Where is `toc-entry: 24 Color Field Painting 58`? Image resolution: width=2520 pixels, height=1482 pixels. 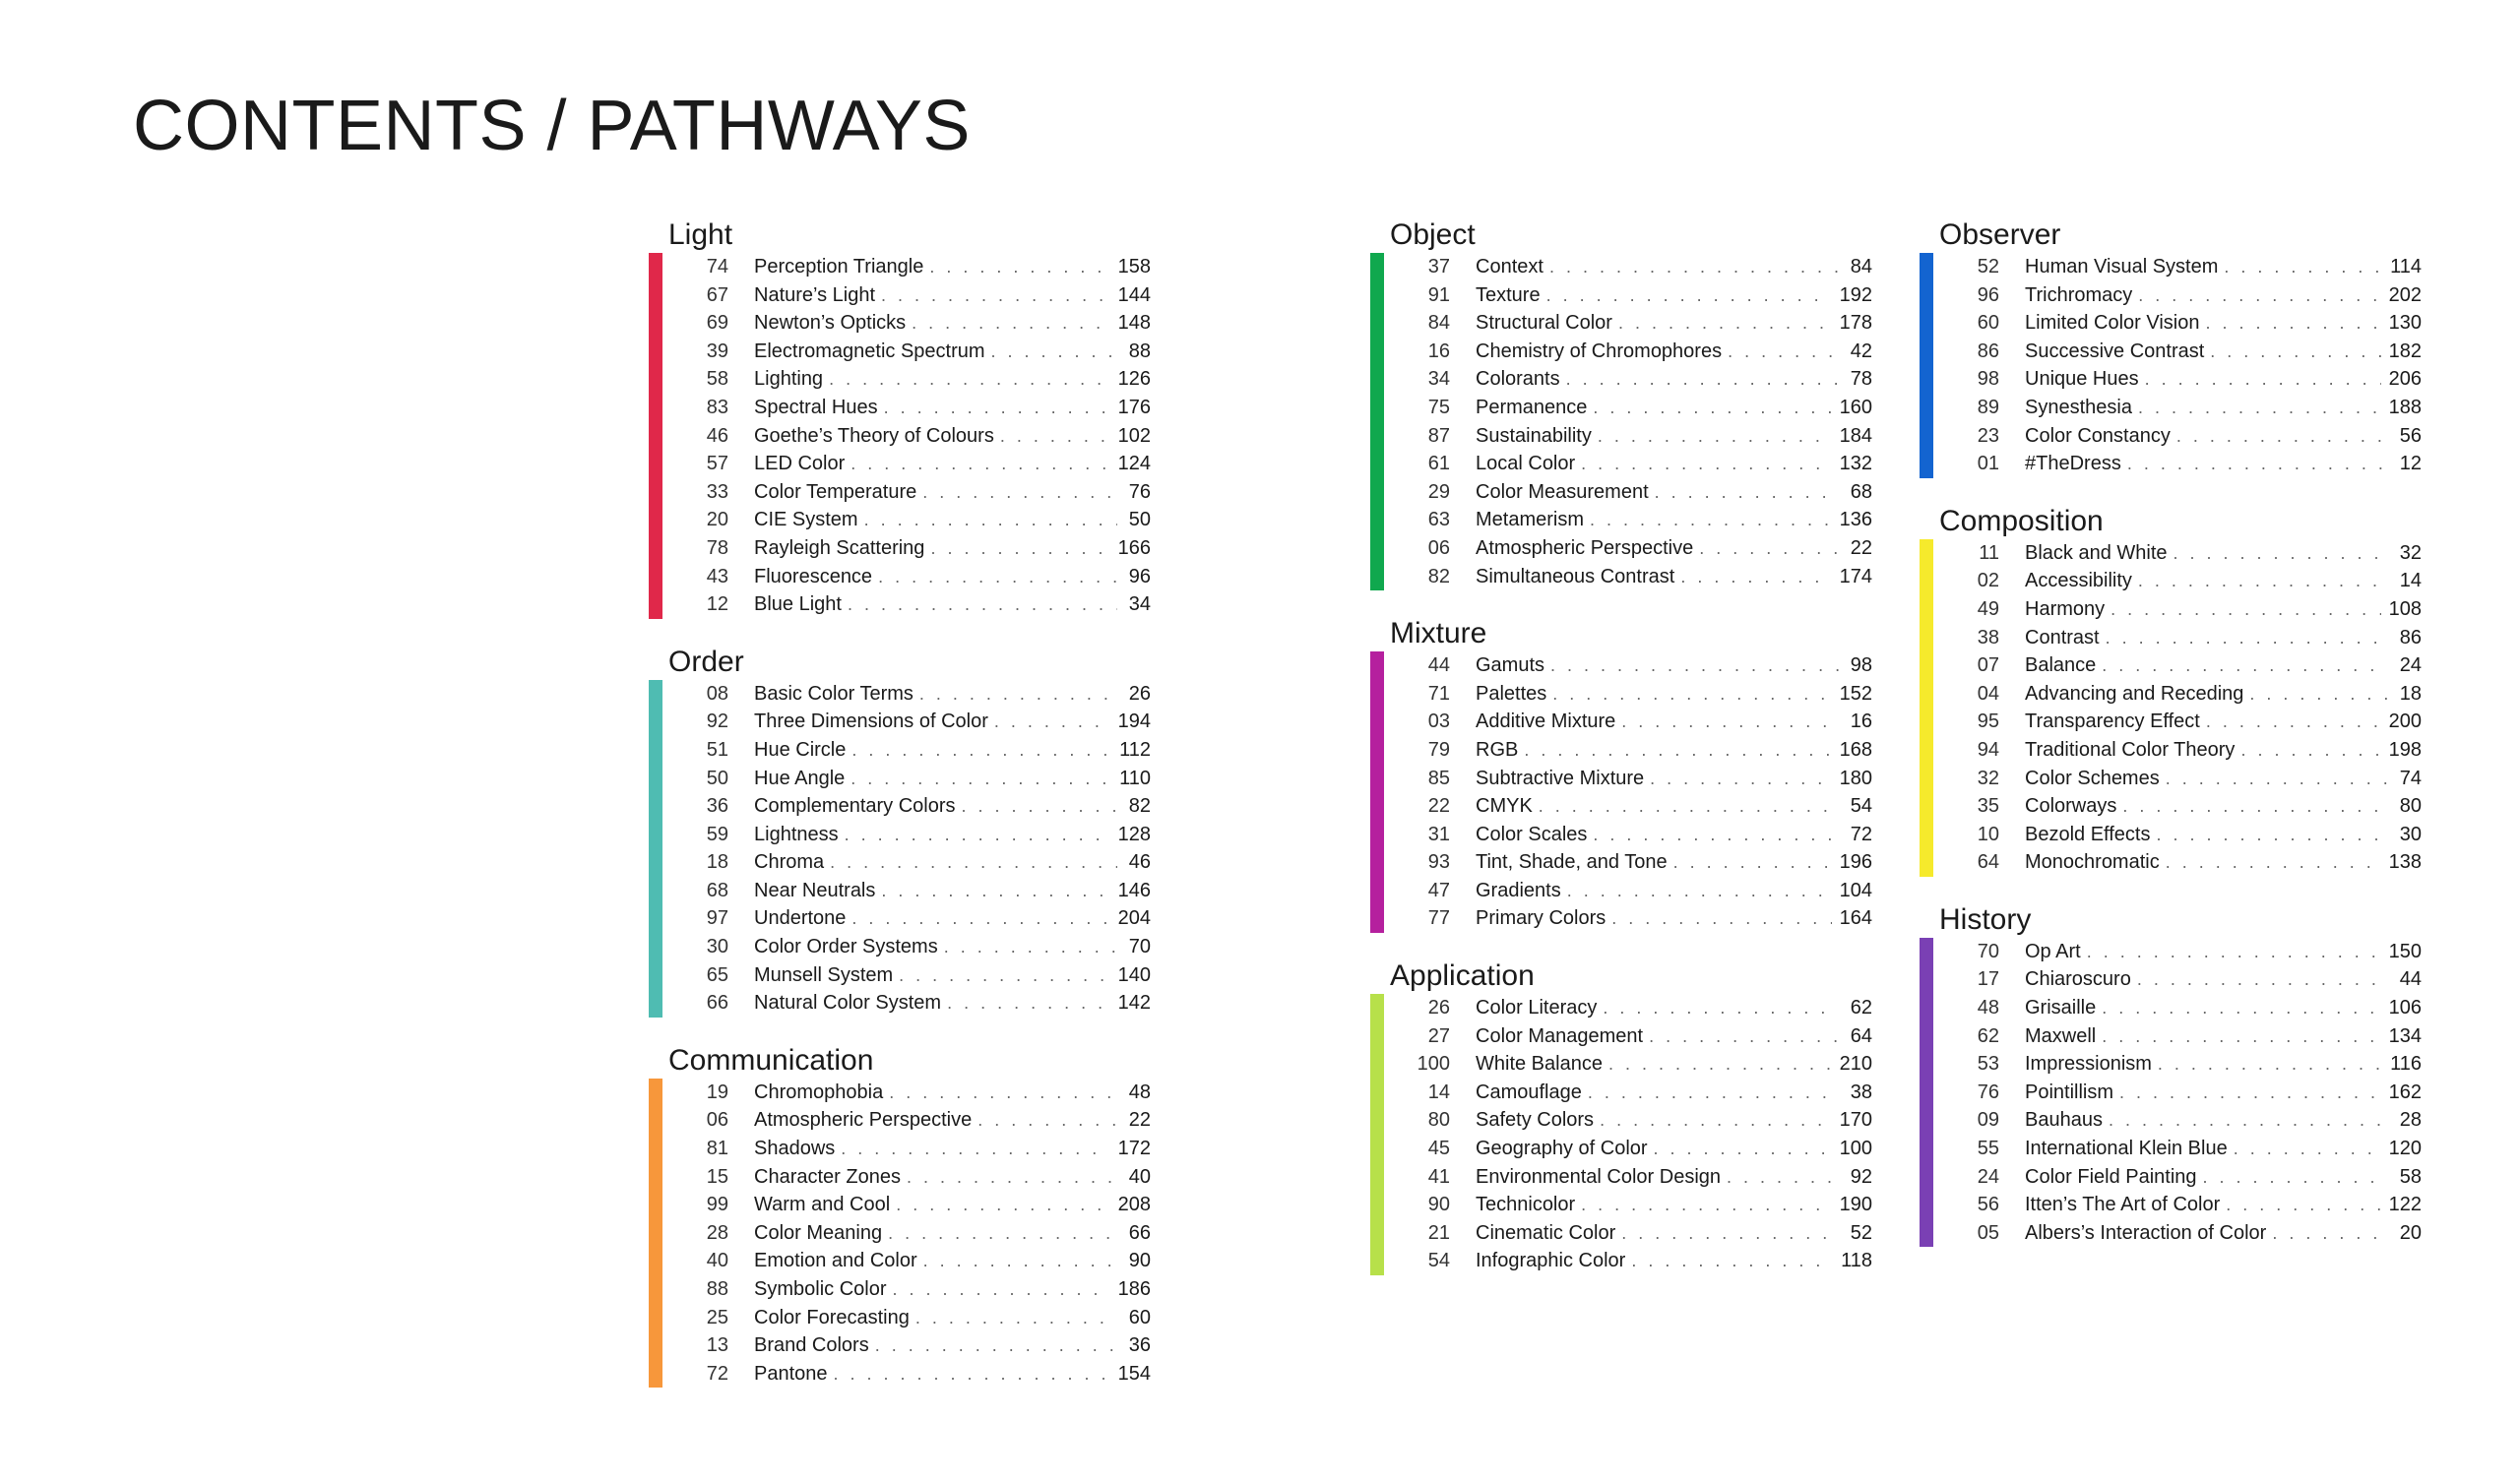
toc-entry: 24 Color Field Painting 58 is located at coordinates (2171, 1177).